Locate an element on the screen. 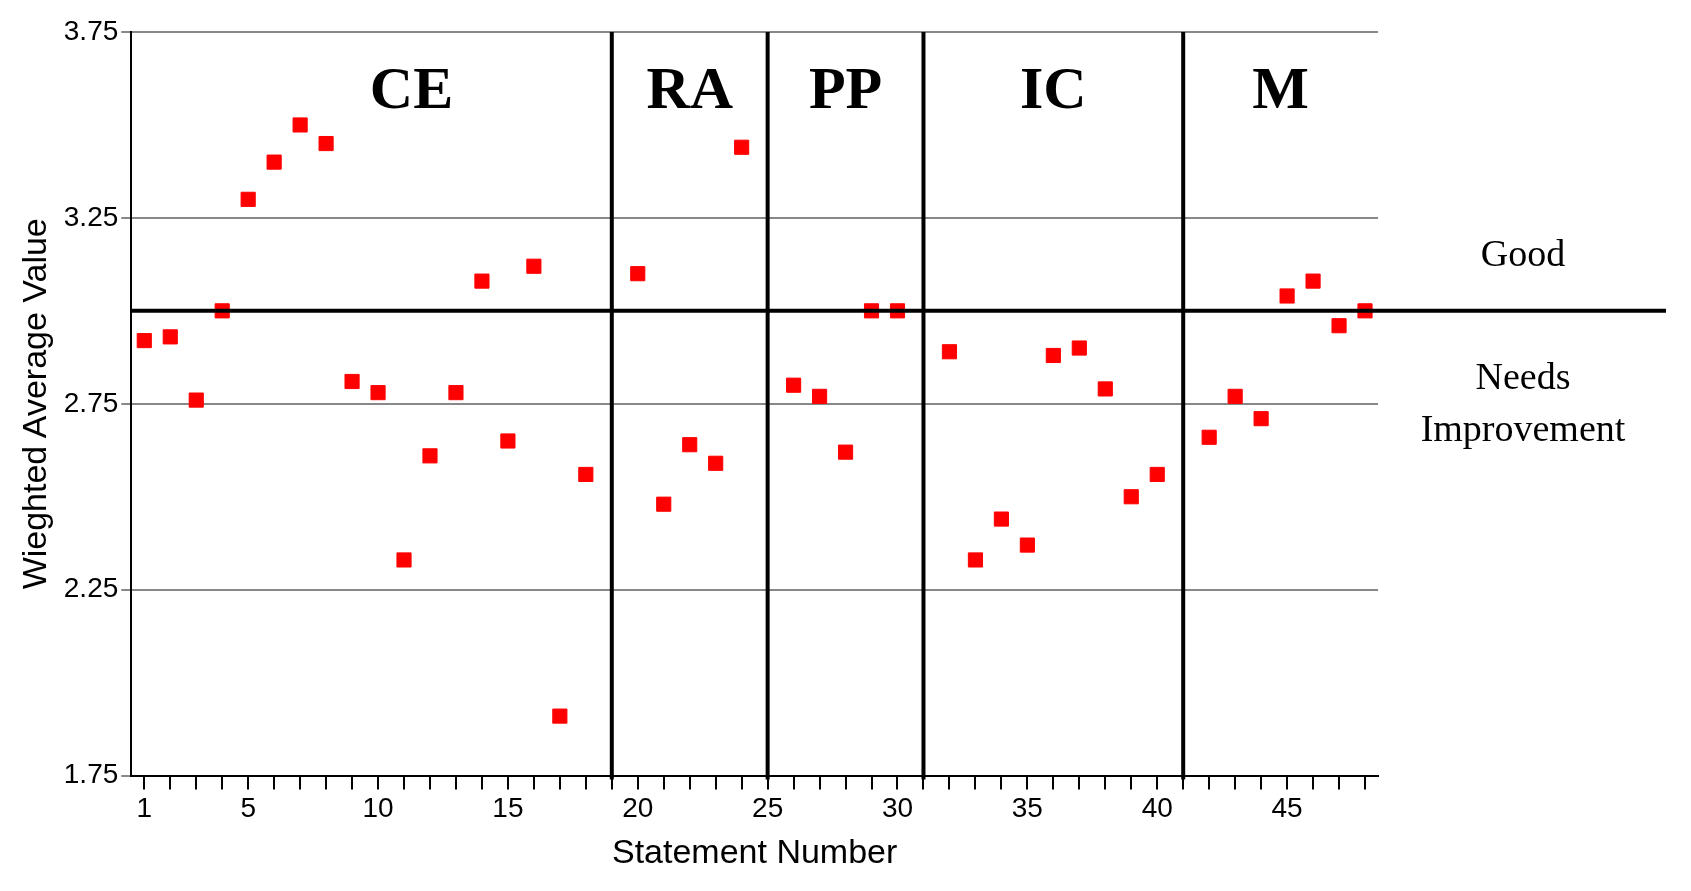 The height and width of the screenshot is (891, 1691). y-axis-title: Wieghted Average Value is located at coordinates (33, 404).